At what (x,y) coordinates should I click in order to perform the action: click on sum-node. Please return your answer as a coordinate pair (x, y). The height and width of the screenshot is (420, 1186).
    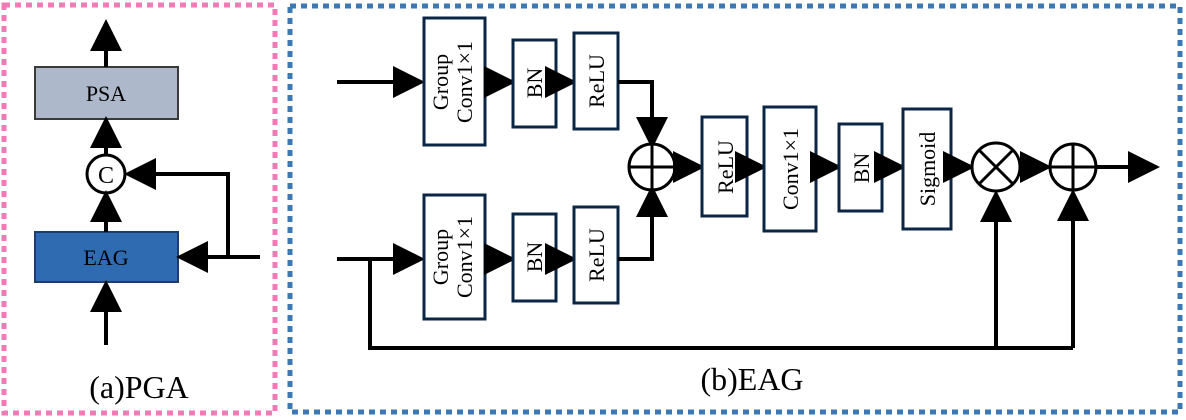
    Looking at the image, I should click on (652, 167).